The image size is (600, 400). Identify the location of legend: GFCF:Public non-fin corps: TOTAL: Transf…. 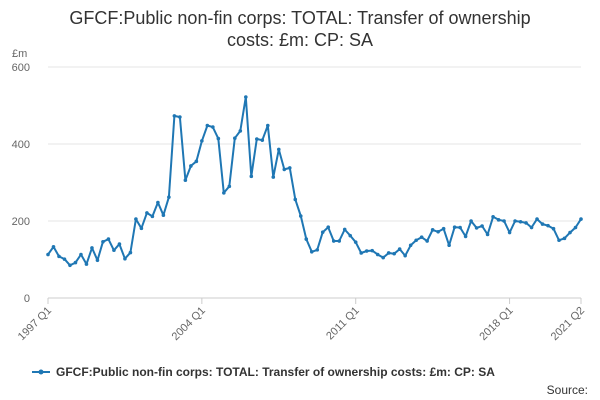
(263, 372).